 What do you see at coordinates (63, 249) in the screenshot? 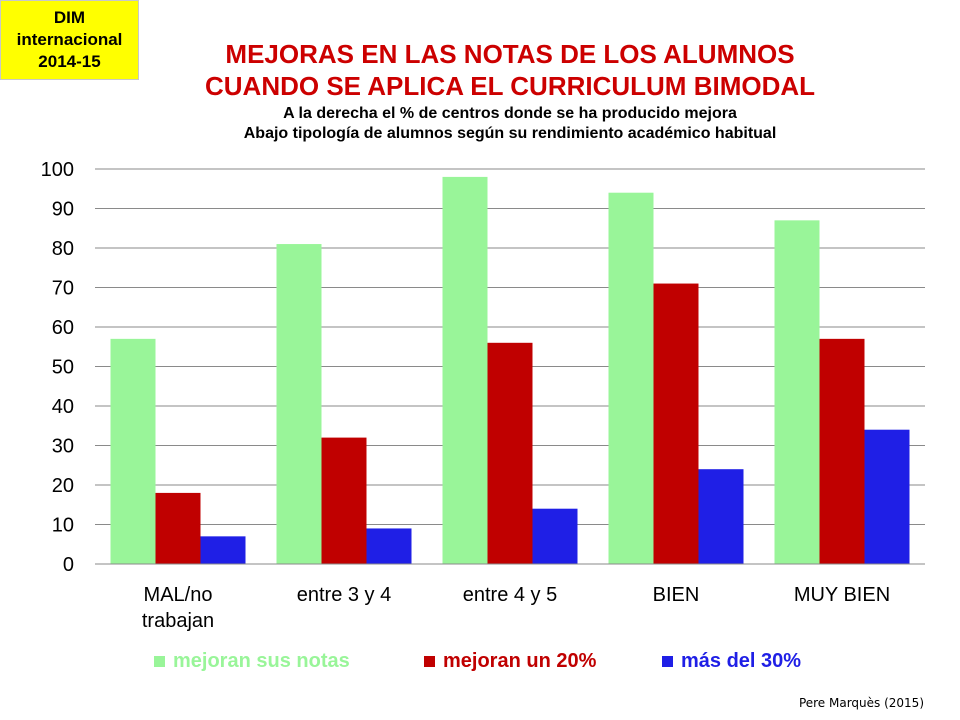
I see `y-tick-label-80: 80` at bounding box center [63, 249].